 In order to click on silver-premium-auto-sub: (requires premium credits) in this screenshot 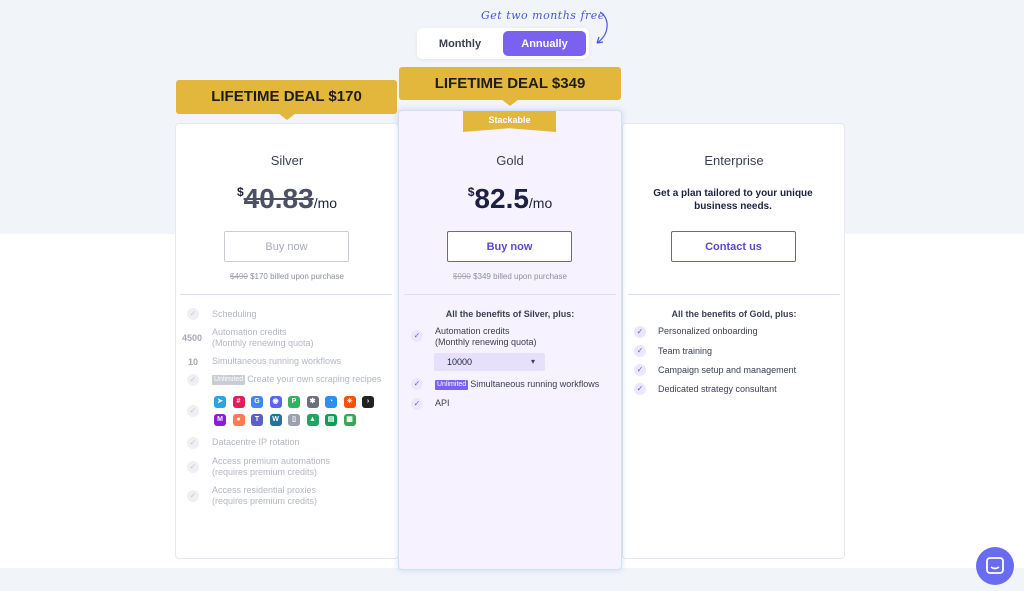, I will do `click(265, 472)`.